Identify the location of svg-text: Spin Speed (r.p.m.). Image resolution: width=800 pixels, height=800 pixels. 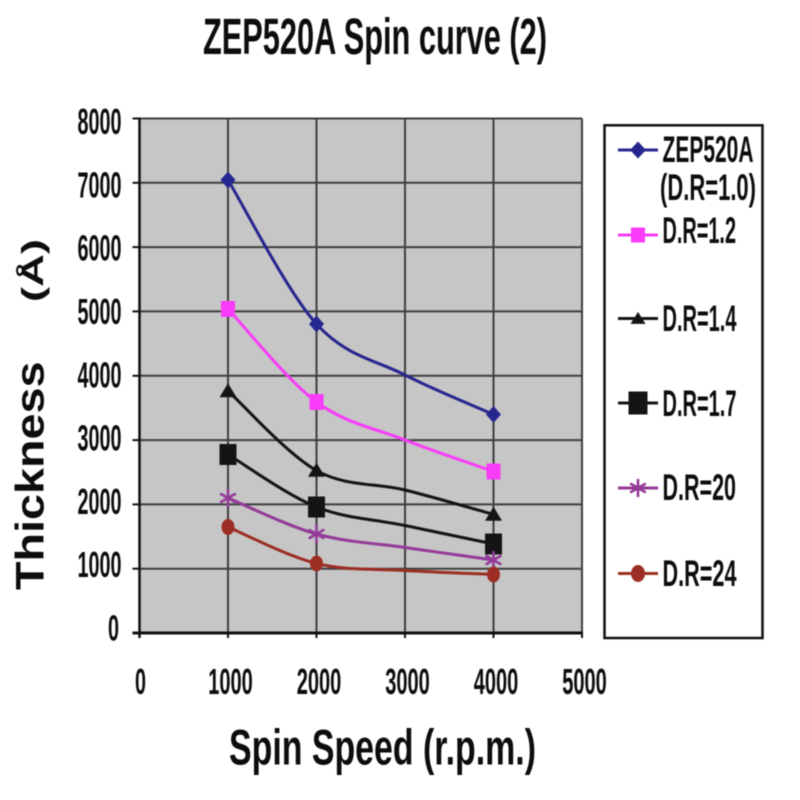
(382, 748).